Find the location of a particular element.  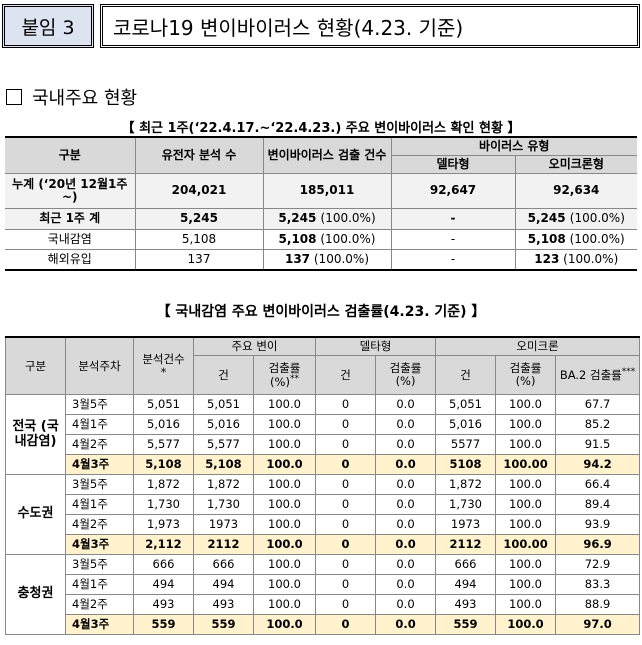

cell: 123 (100.0%) is located at coordinates (576, 259).